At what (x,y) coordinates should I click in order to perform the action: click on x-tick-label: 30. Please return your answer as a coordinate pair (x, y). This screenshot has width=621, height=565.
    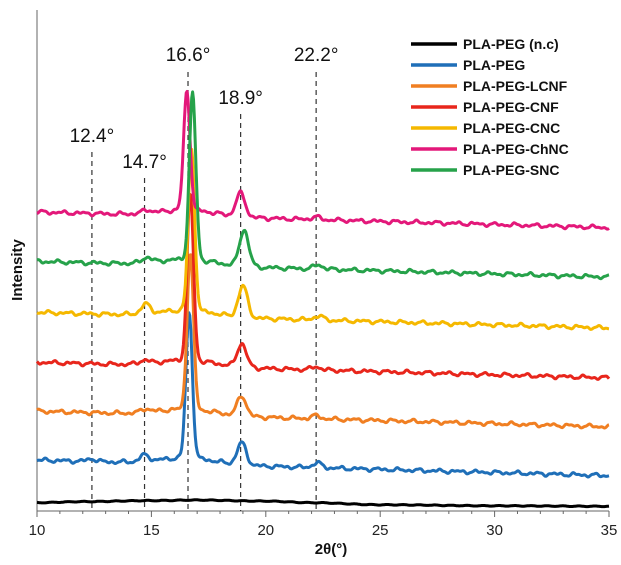
    Looking at the image, I should click on (494, 530).